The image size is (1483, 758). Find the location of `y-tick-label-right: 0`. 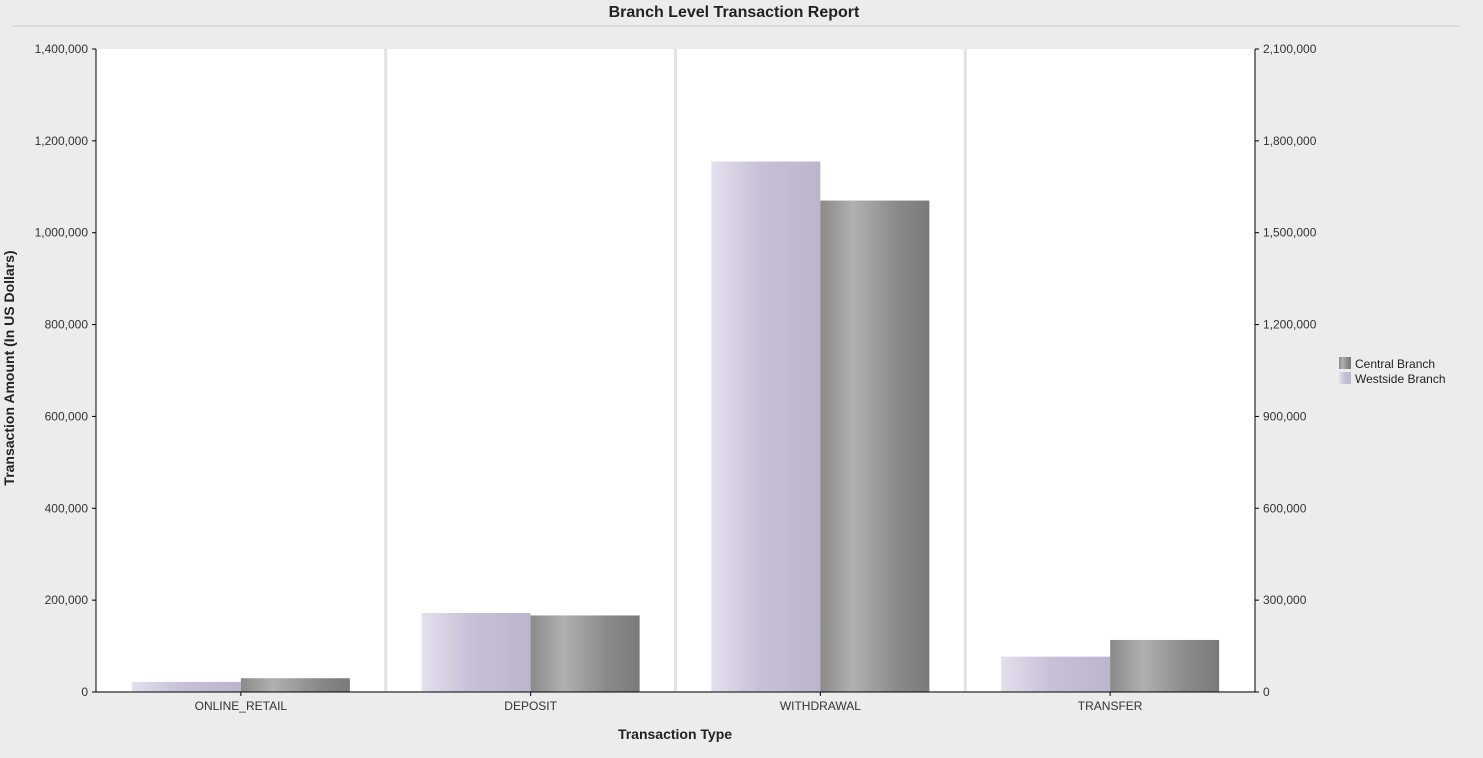

y-tick-label-right: 0 is located at coordinates (1266, 692).